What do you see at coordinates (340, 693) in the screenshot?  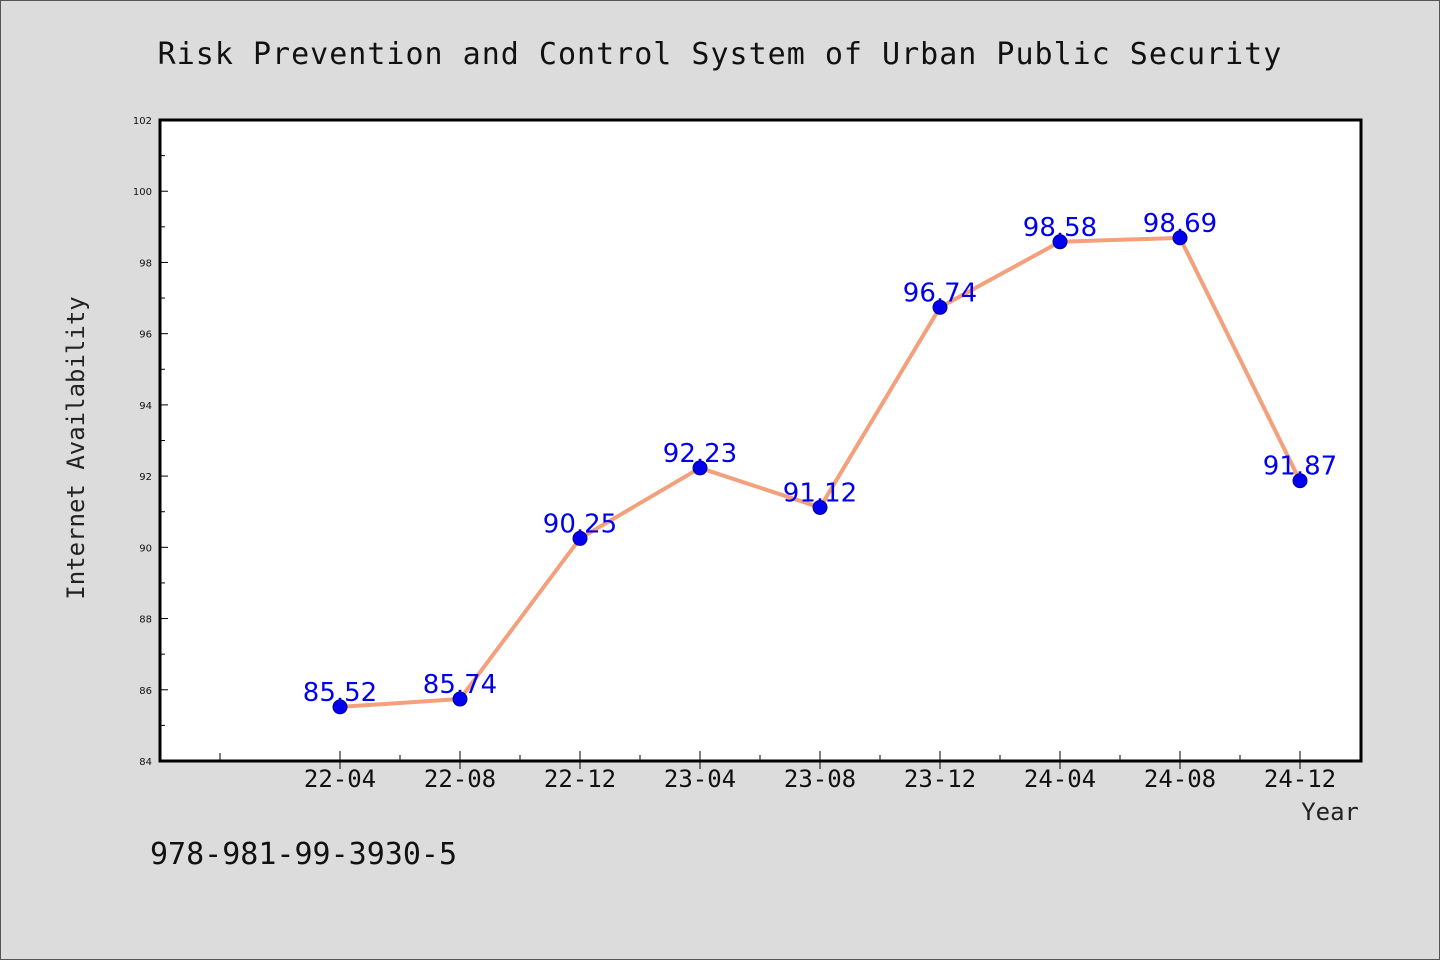 I see `data-label: 85.52` at bounding box center [340, 693].